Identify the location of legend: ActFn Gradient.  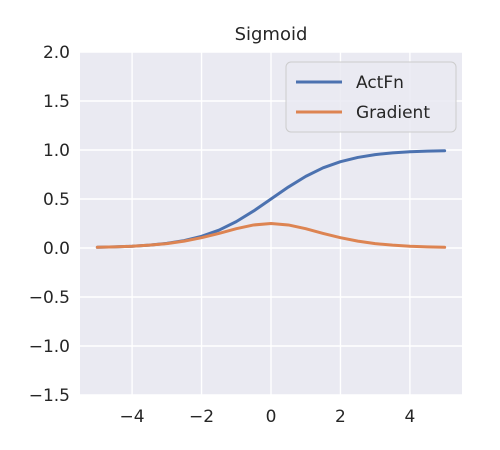
(371, 97).